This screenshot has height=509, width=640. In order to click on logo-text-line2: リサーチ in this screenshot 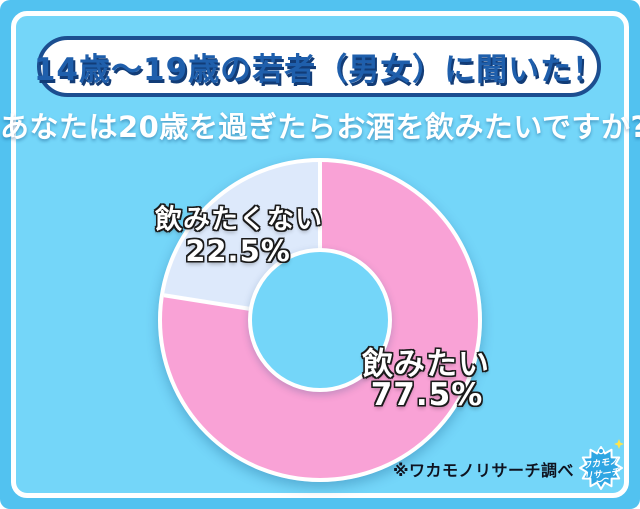, I will do `click(602, 474)`.